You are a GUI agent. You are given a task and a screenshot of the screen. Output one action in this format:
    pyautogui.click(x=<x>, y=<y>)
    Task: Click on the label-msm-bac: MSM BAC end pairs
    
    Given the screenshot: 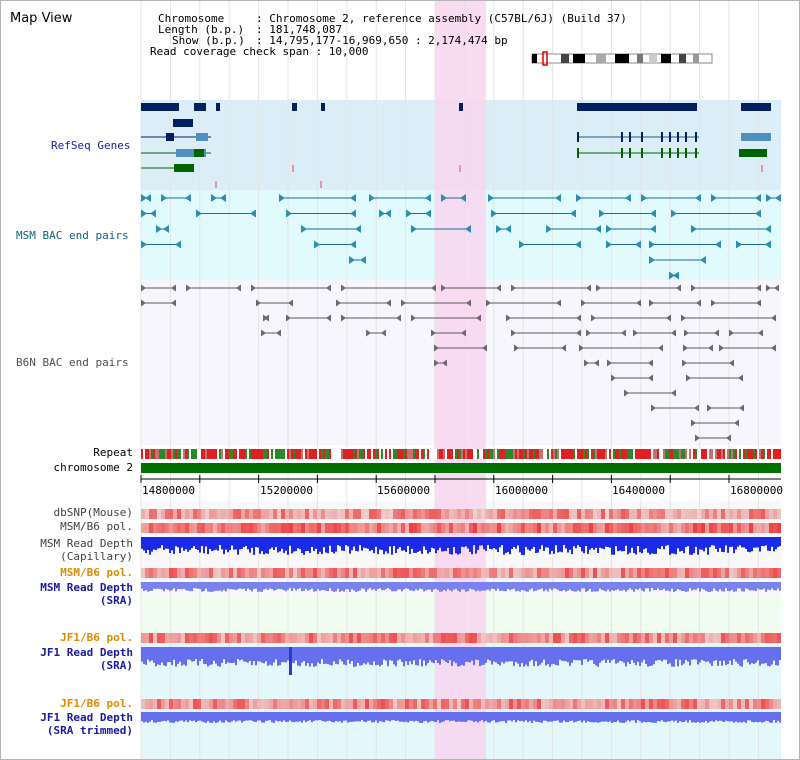 What is the action you would take?
    pyautogui.click(x=72, y=235)
    